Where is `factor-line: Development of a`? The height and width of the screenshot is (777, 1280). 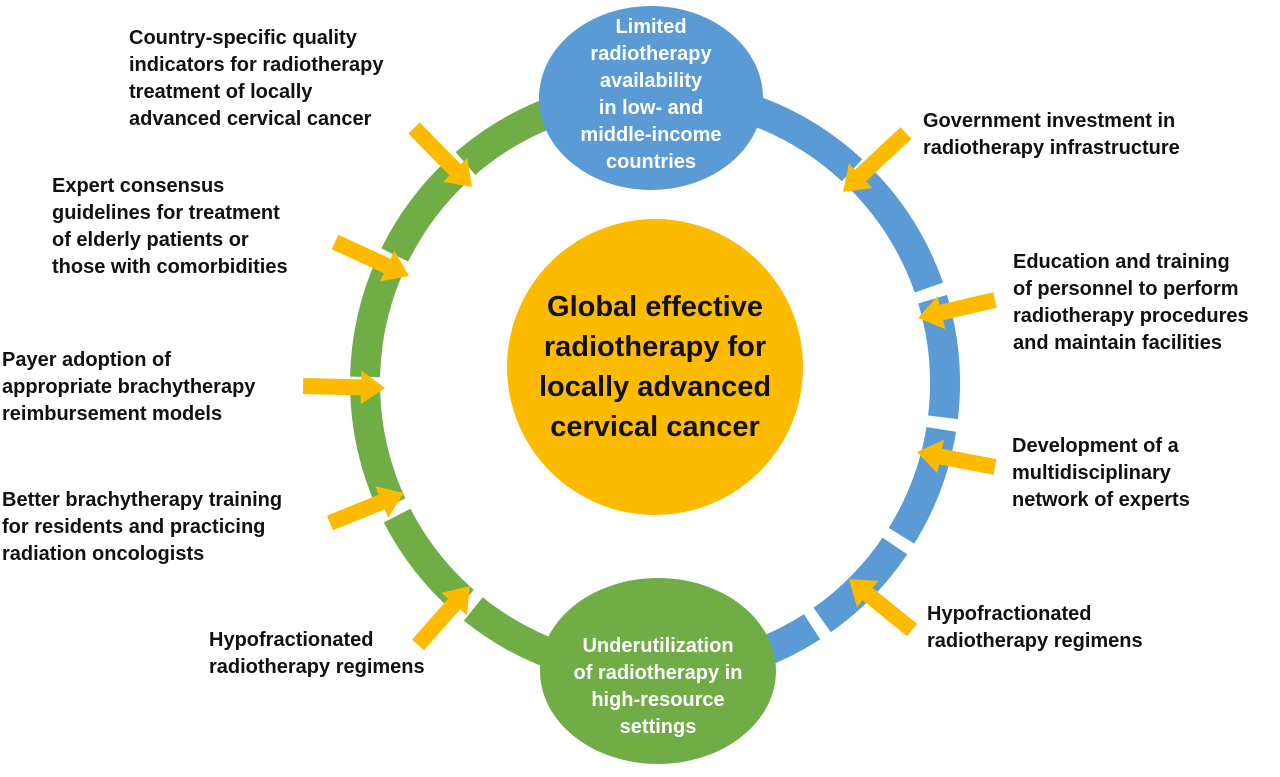
factor-line: Development of a is located at coordinates (1095, 446).